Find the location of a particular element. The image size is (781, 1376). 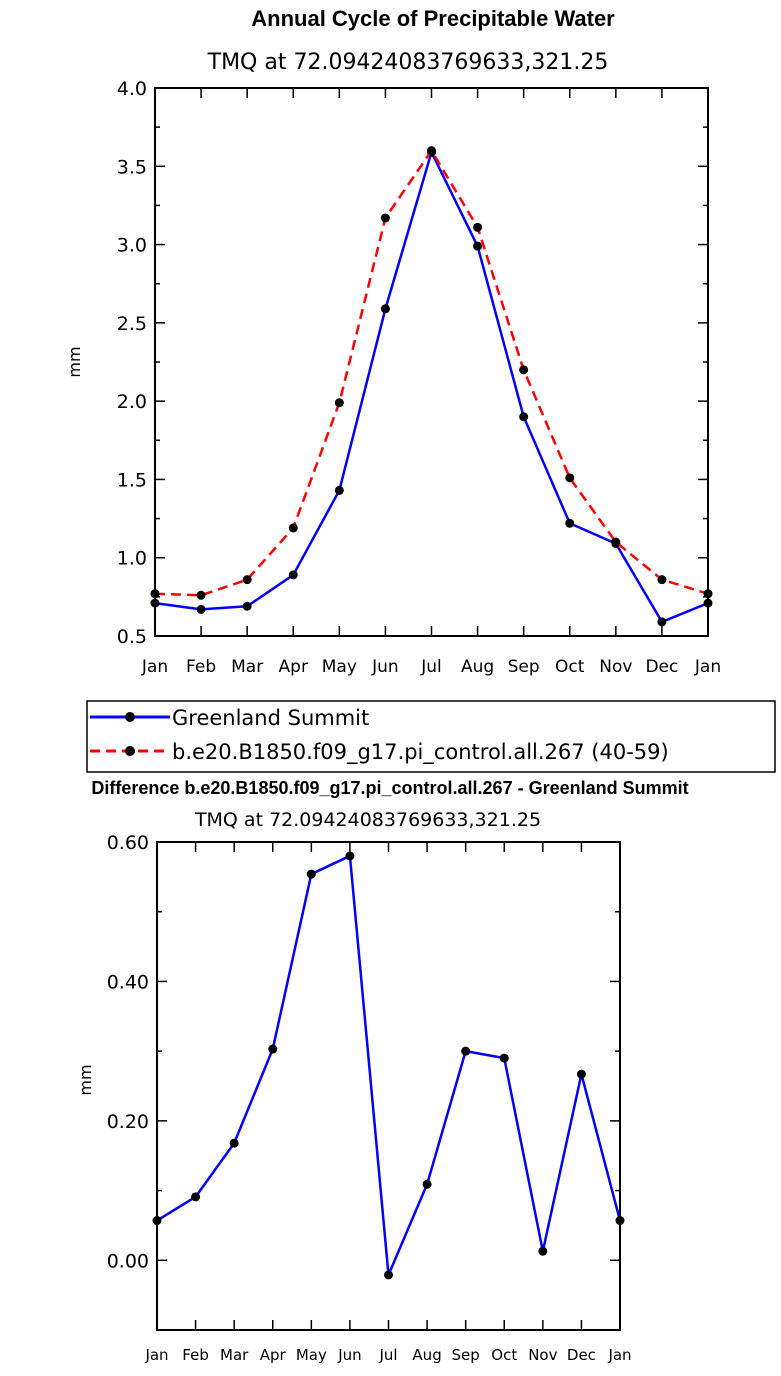

chart2-xtick-label: Oct is located at coordinates (504, 1355).